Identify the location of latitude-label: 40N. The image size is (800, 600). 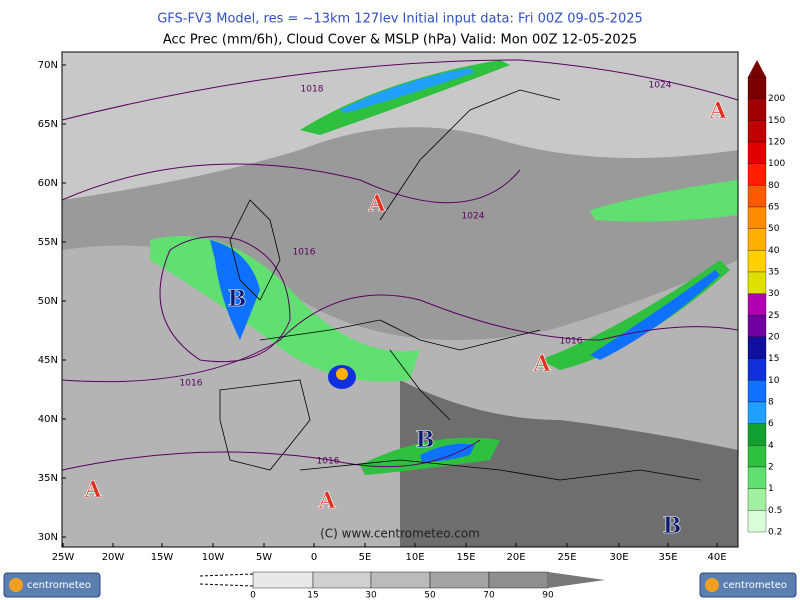
(48, 419).